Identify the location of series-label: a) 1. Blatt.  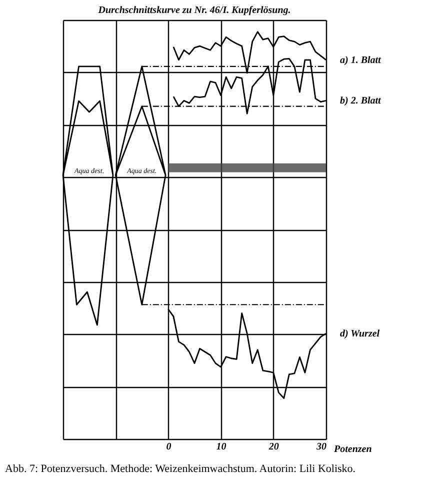
(361, 60).